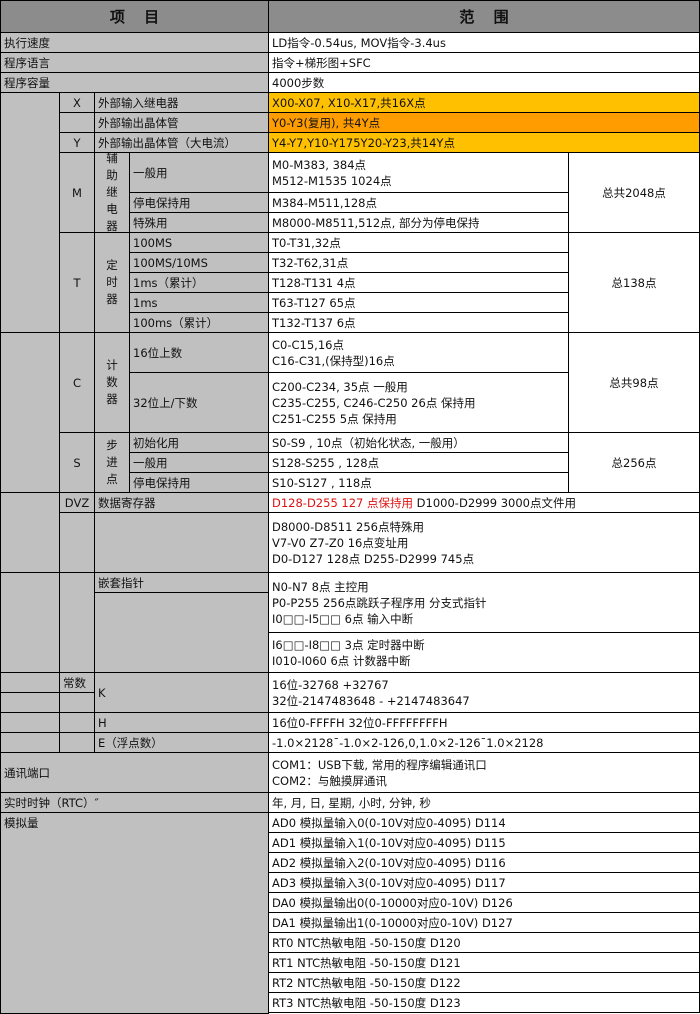 Image resolution: width=700 pixels, height=1014 pixels. I want to click on t-row-value-text: T128-T131 4点, so click(314, 282).